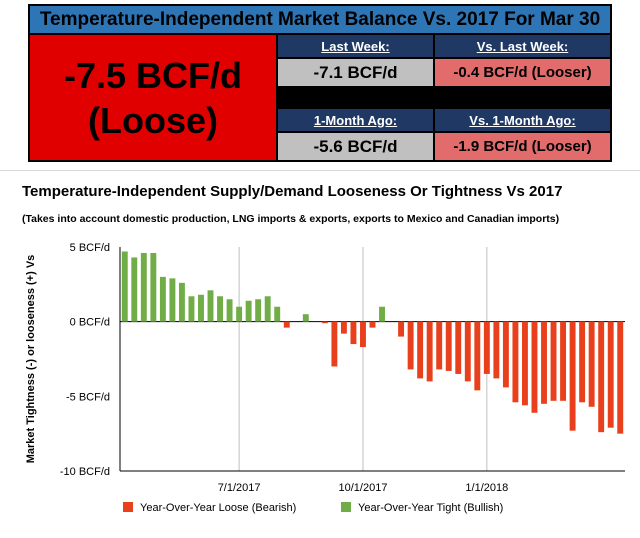 The height and width of the screenshot is (538, 640). I want to click on y-tick-label: -10 BCF/d, so click(85, 472).